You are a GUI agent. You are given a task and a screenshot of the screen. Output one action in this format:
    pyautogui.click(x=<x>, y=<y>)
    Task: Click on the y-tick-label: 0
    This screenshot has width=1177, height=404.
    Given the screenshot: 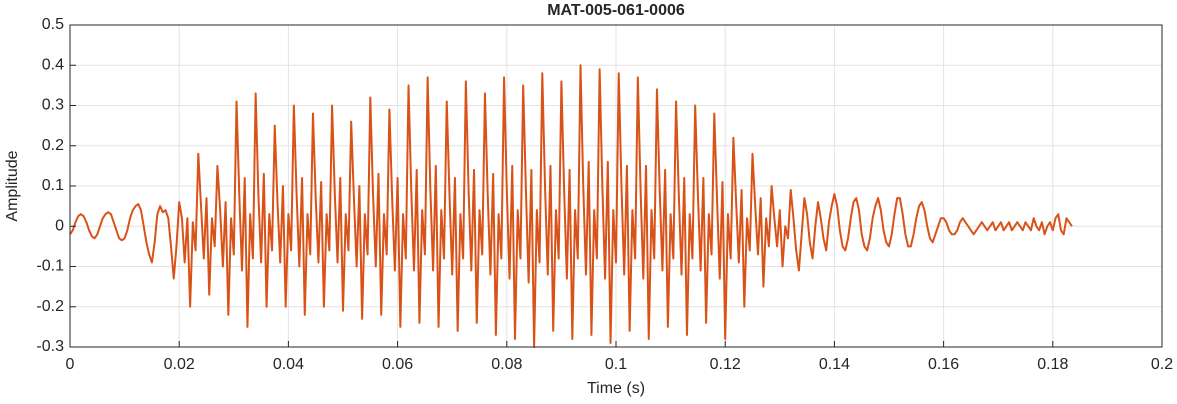 What is the action you would take?
    pyautogui.click(x=59, y=225)
    